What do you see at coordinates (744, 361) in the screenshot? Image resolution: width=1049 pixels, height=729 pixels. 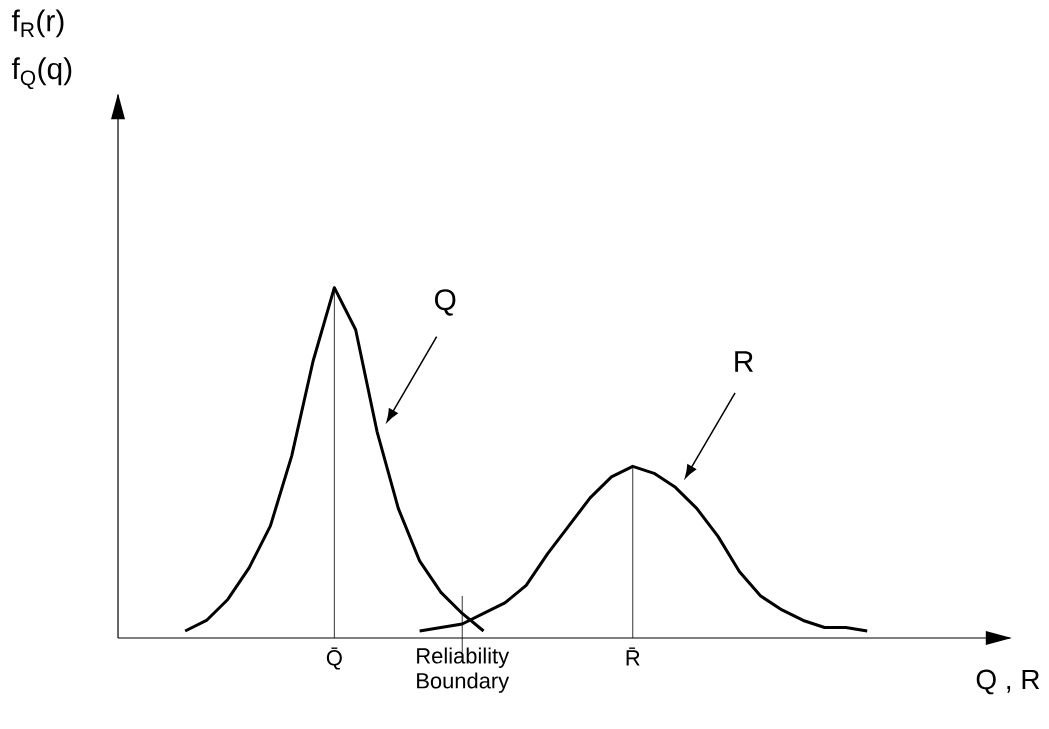 I see `text: R` at bounding box center [744, 361].